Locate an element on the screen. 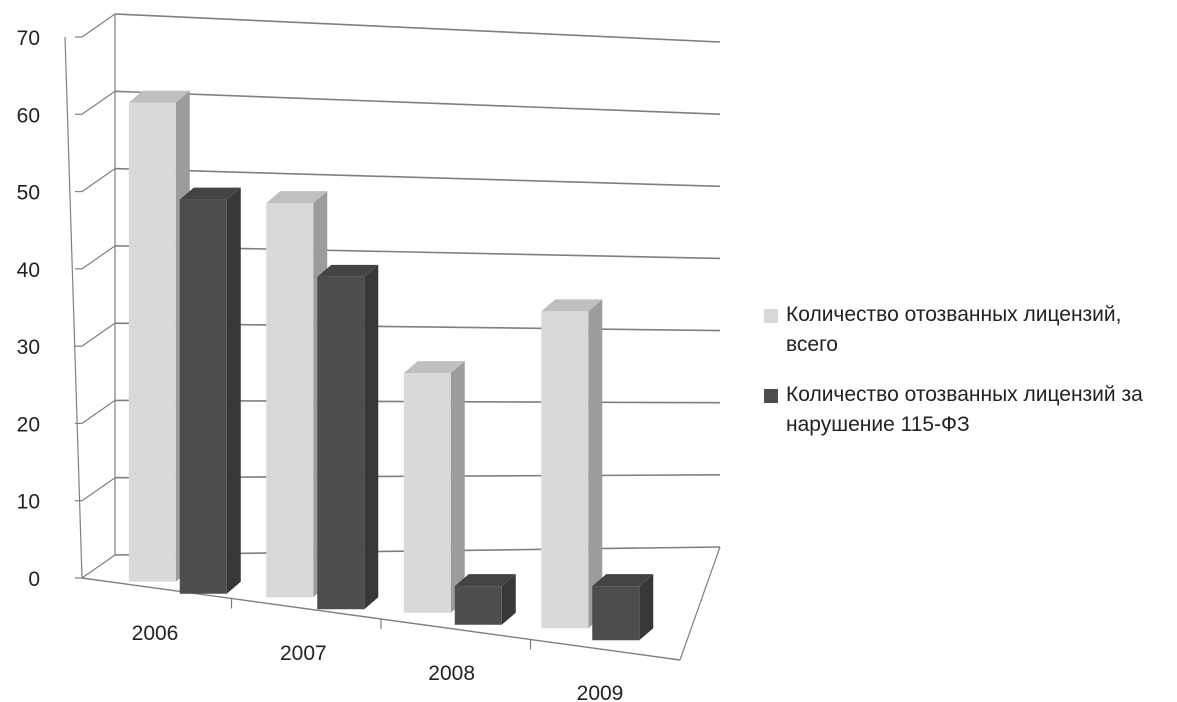 The width and height of the screenshot is (1177, 702). y-tick-label: 50 is located at coordinates (28, 193).